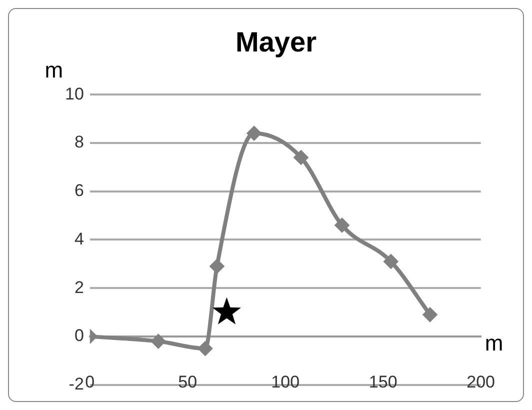 Image resolution: width=532 pixels, height=410 pixels. I want to click on x-tick-label: 100, so click(285, 382).